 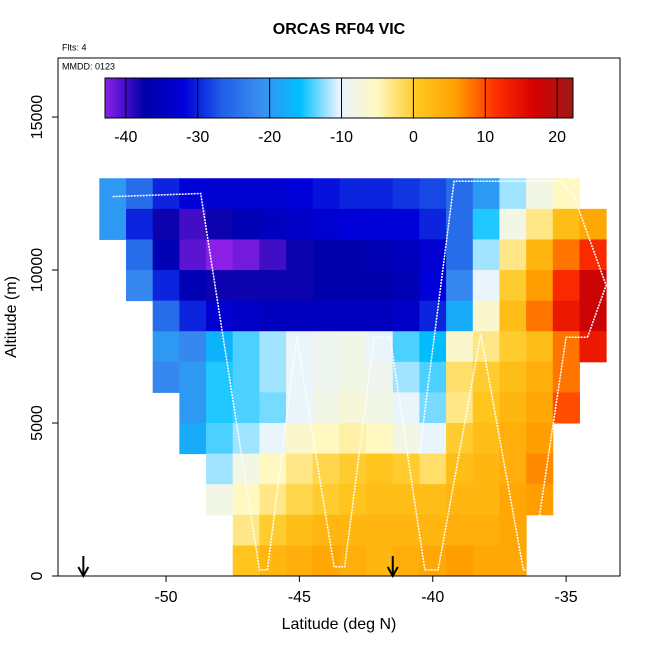 I want to click on colorbar-tick-label: 0, so click(x=413, y=137).